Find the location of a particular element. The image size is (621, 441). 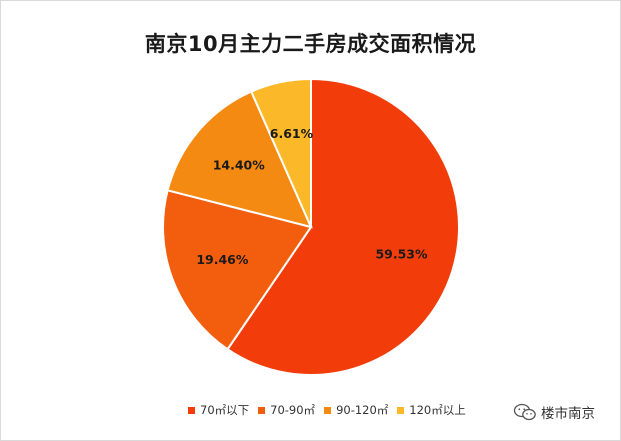

legend-item-120-above: 120㎡以上 is located at coordinates (431, 410).